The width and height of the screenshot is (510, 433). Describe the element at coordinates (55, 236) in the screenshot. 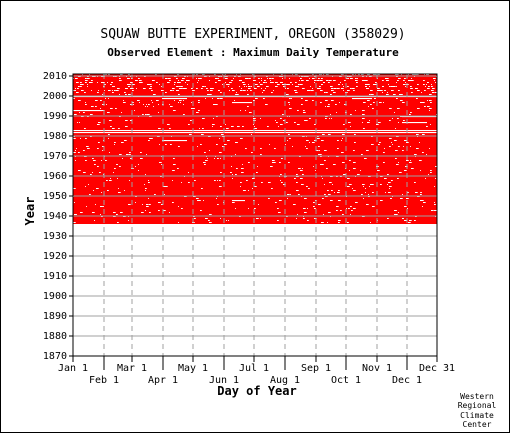

I see `y-tick-label: 1930` at that location.